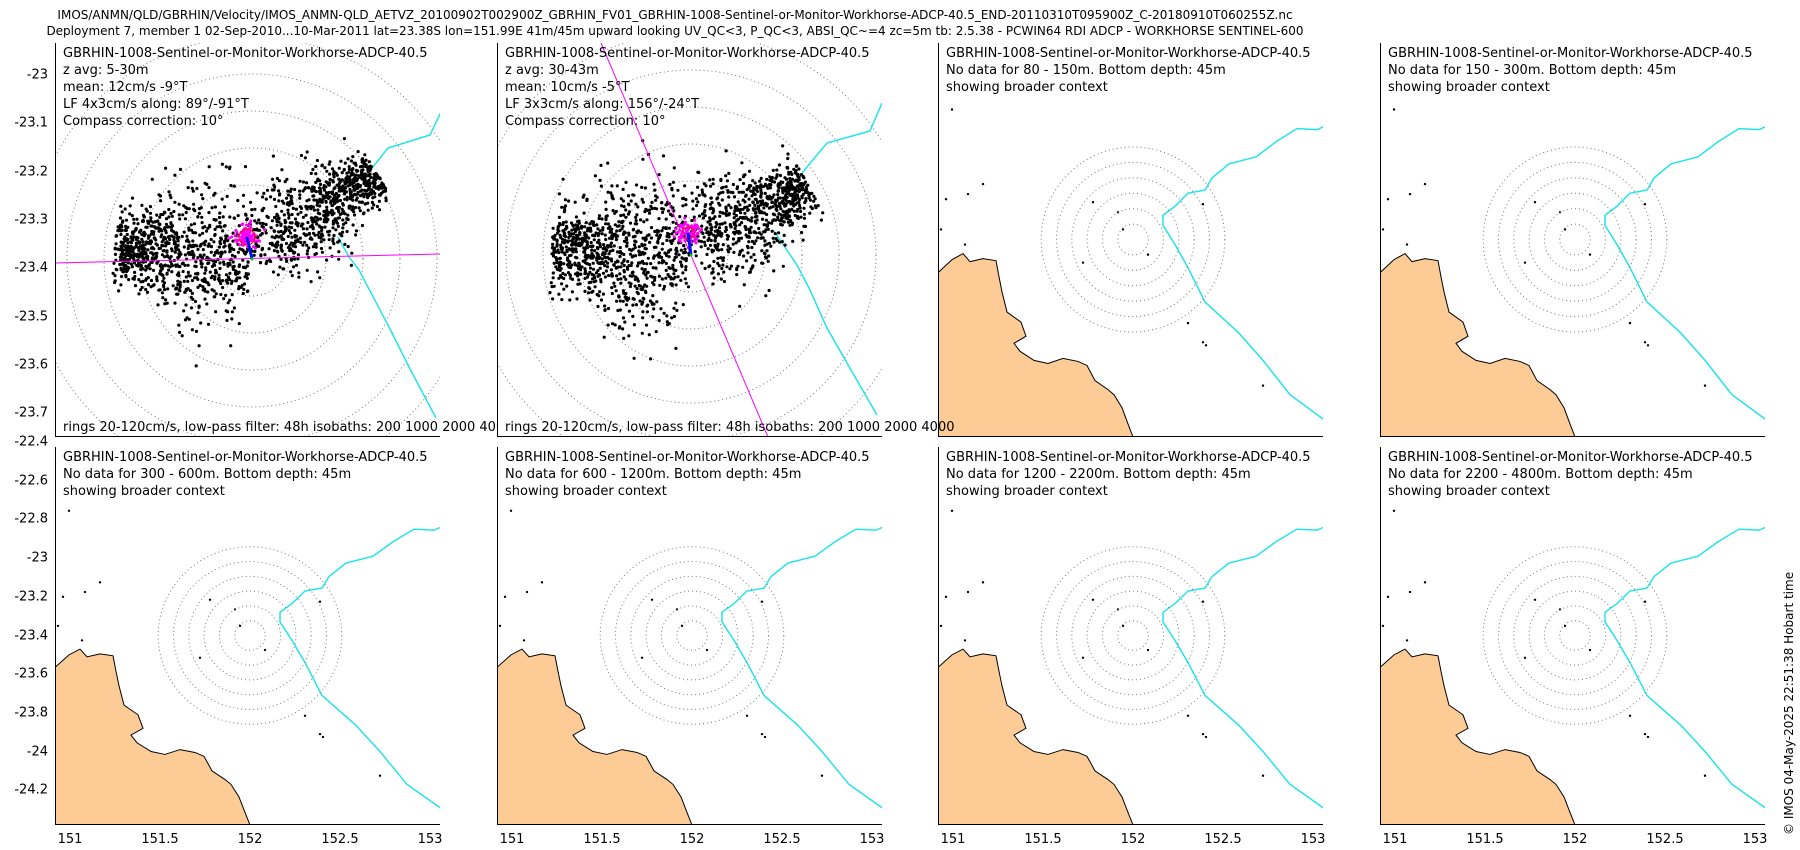 The image size is (1800, 850). What do you see at coordinates (153, 736) in the screenshot?
I see `land-coastline` at bounding box center [153, 736].